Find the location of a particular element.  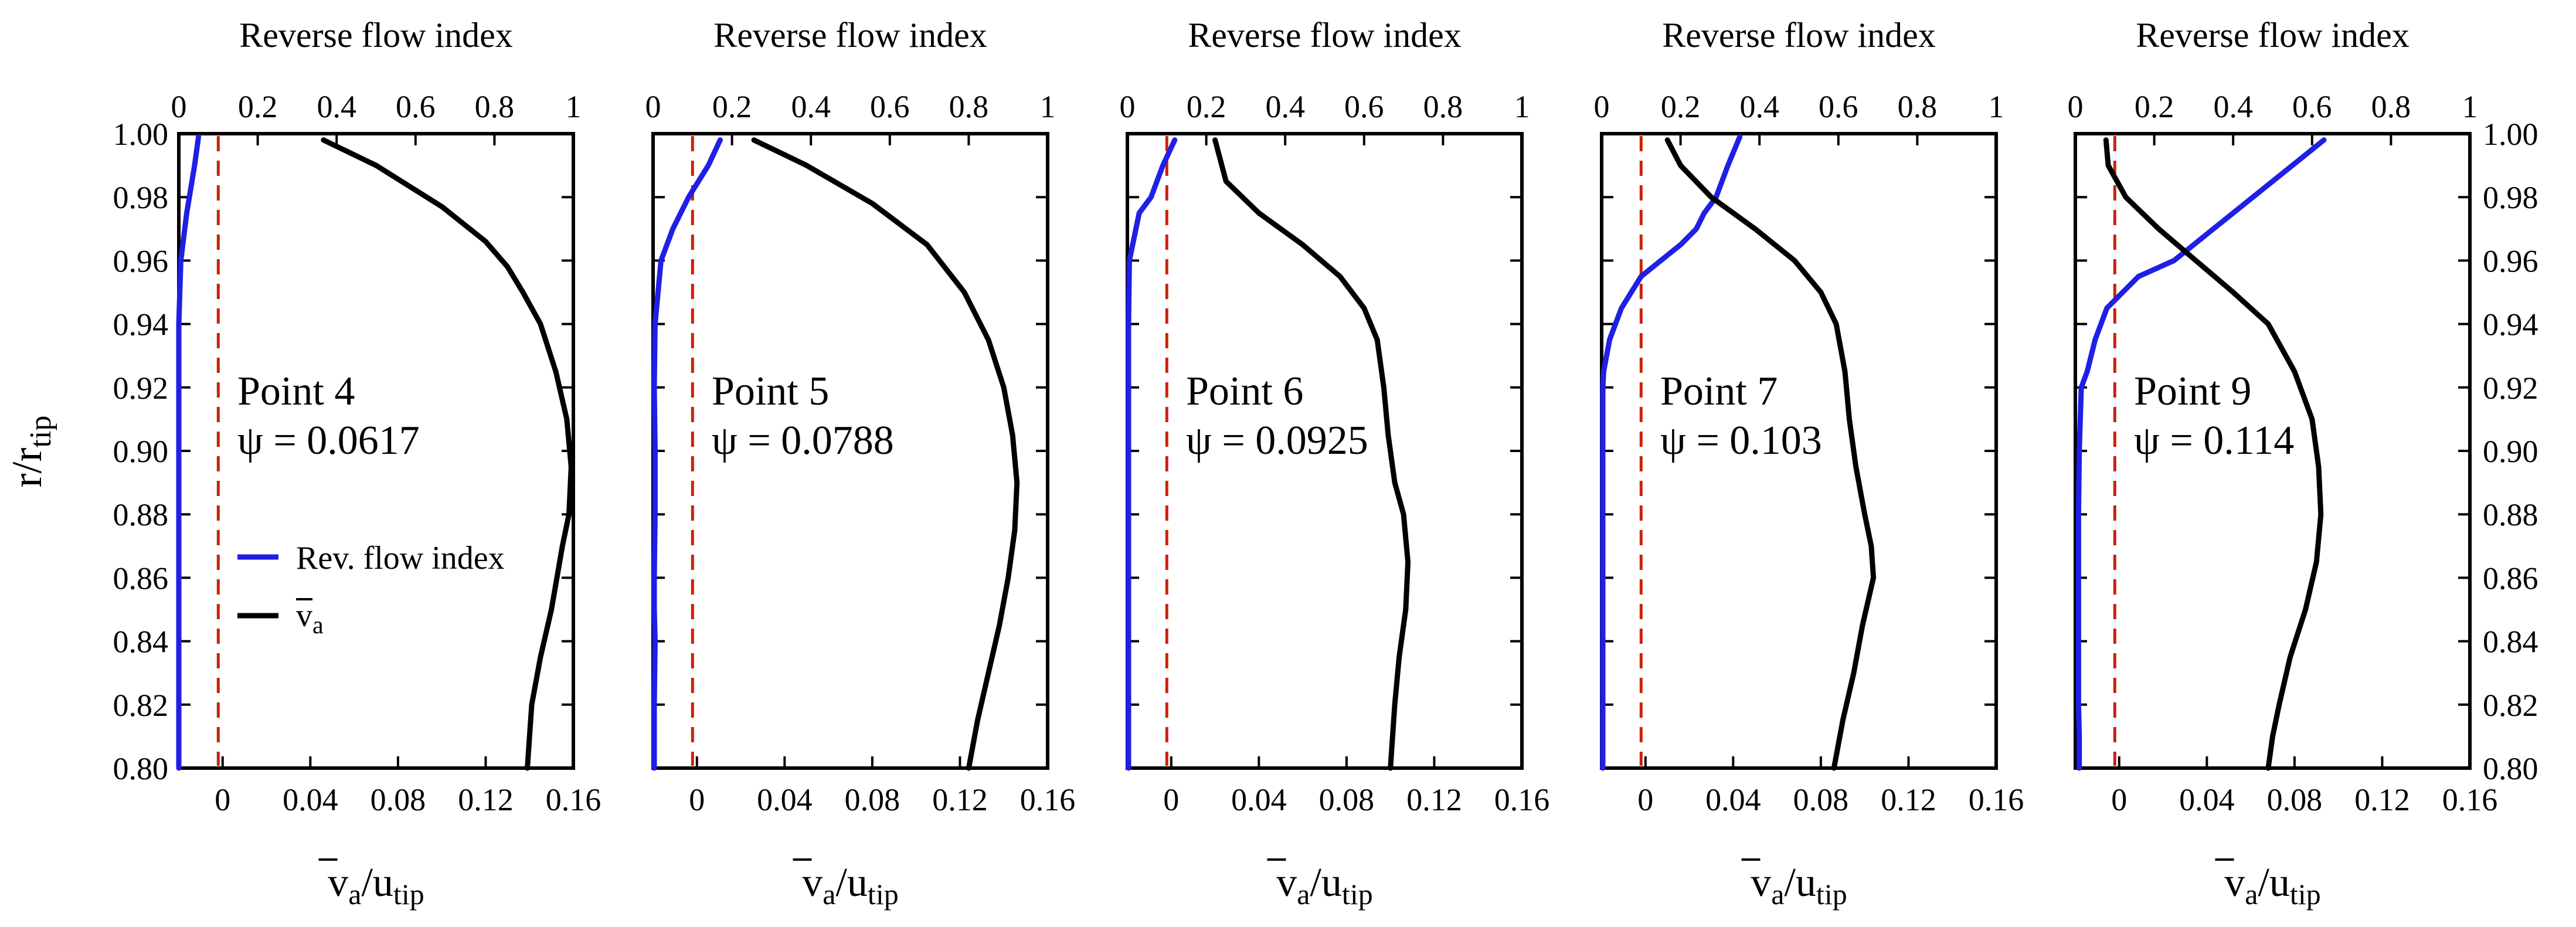

y-tick-label-right: 0.80 is located at coordinates (2510, 768).